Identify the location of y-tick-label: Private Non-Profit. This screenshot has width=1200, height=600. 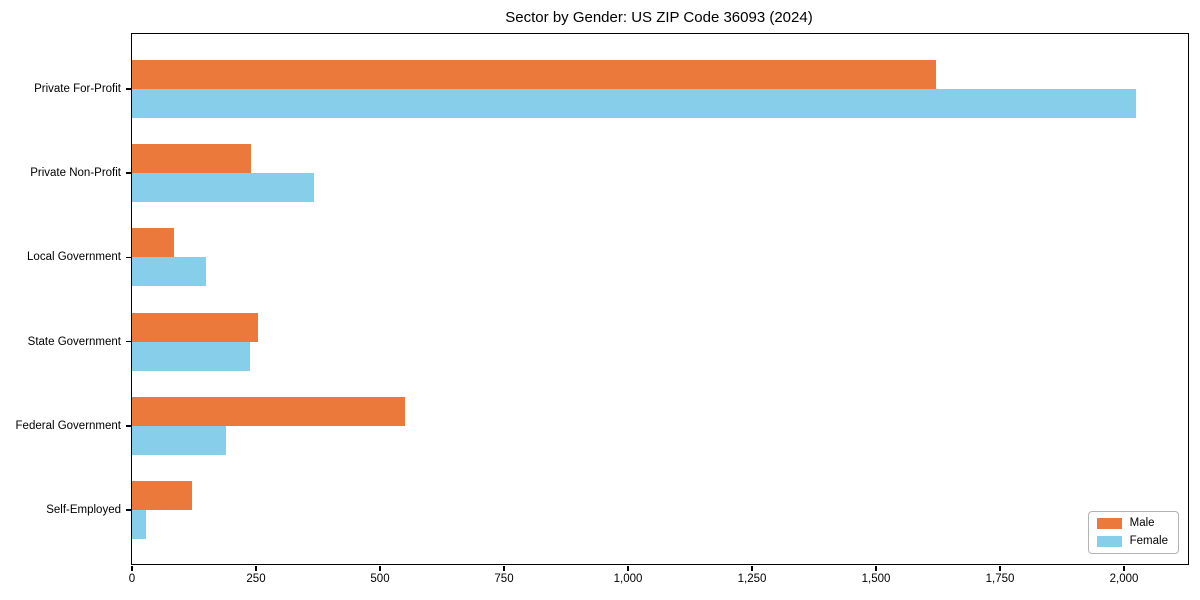
(75, 173).